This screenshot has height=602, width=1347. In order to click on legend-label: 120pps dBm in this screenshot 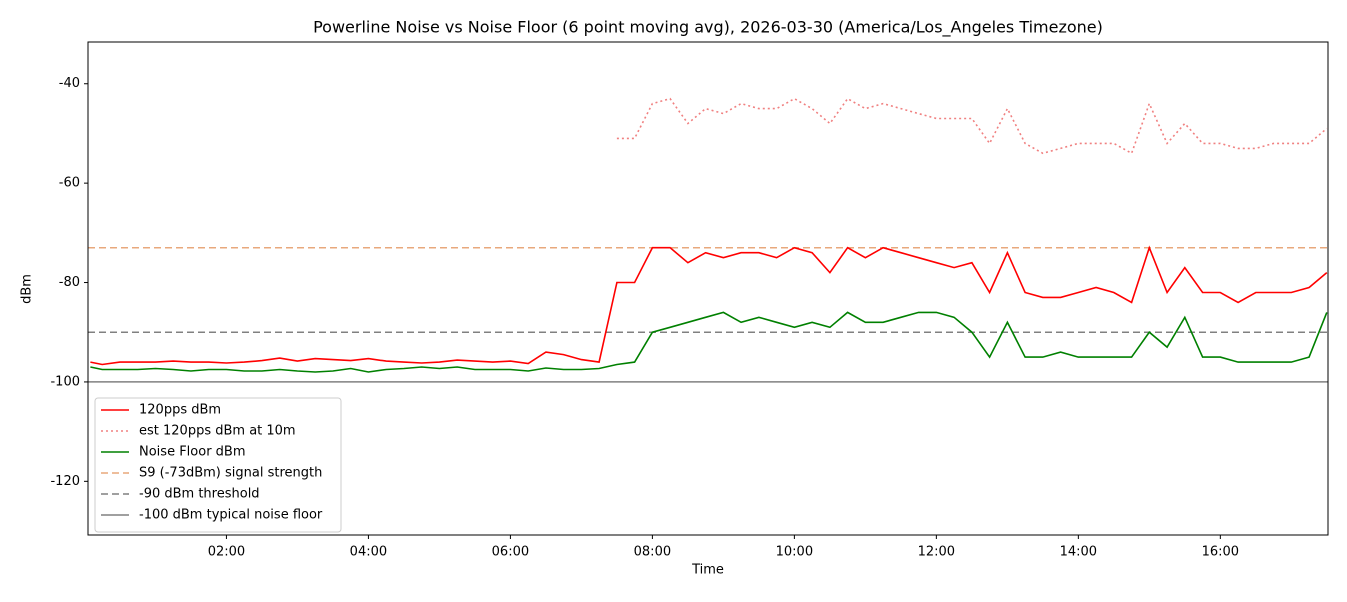, I will do `click(180, 410)`.